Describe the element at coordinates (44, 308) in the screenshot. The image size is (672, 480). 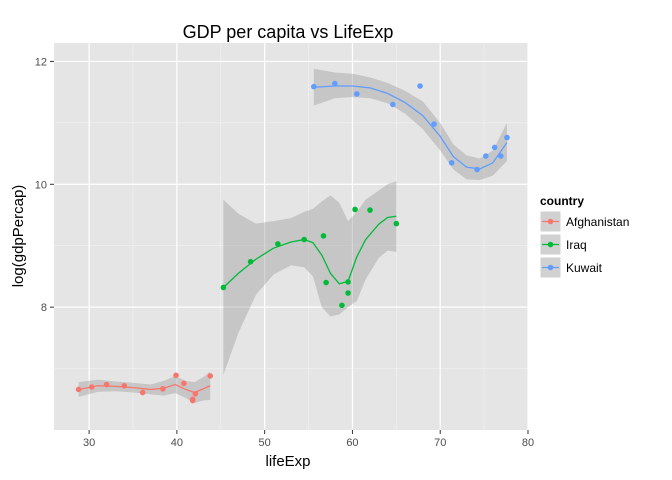
I see `y-tick-label: 8` at that location.